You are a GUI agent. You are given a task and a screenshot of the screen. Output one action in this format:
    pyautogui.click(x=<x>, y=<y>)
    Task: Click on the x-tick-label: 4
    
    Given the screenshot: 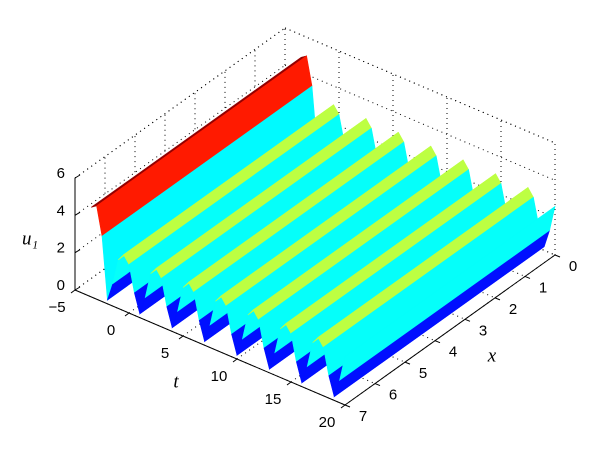 What is the action you would take?
    pyautogui.click(x=453, y=352)
    